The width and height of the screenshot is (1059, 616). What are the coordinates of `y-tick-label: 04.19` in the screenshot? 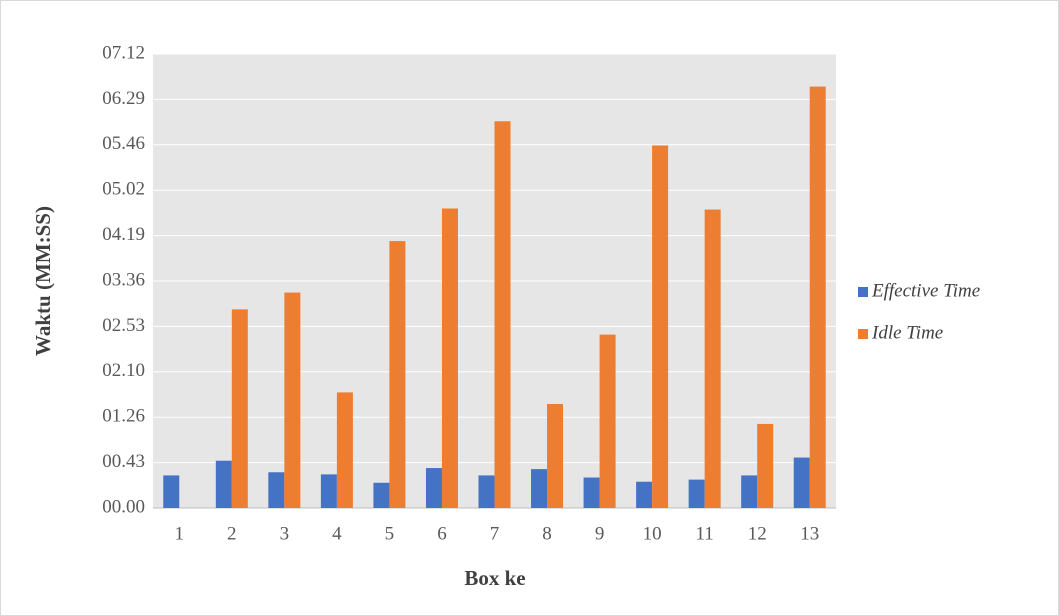 It's located at (123, 234).